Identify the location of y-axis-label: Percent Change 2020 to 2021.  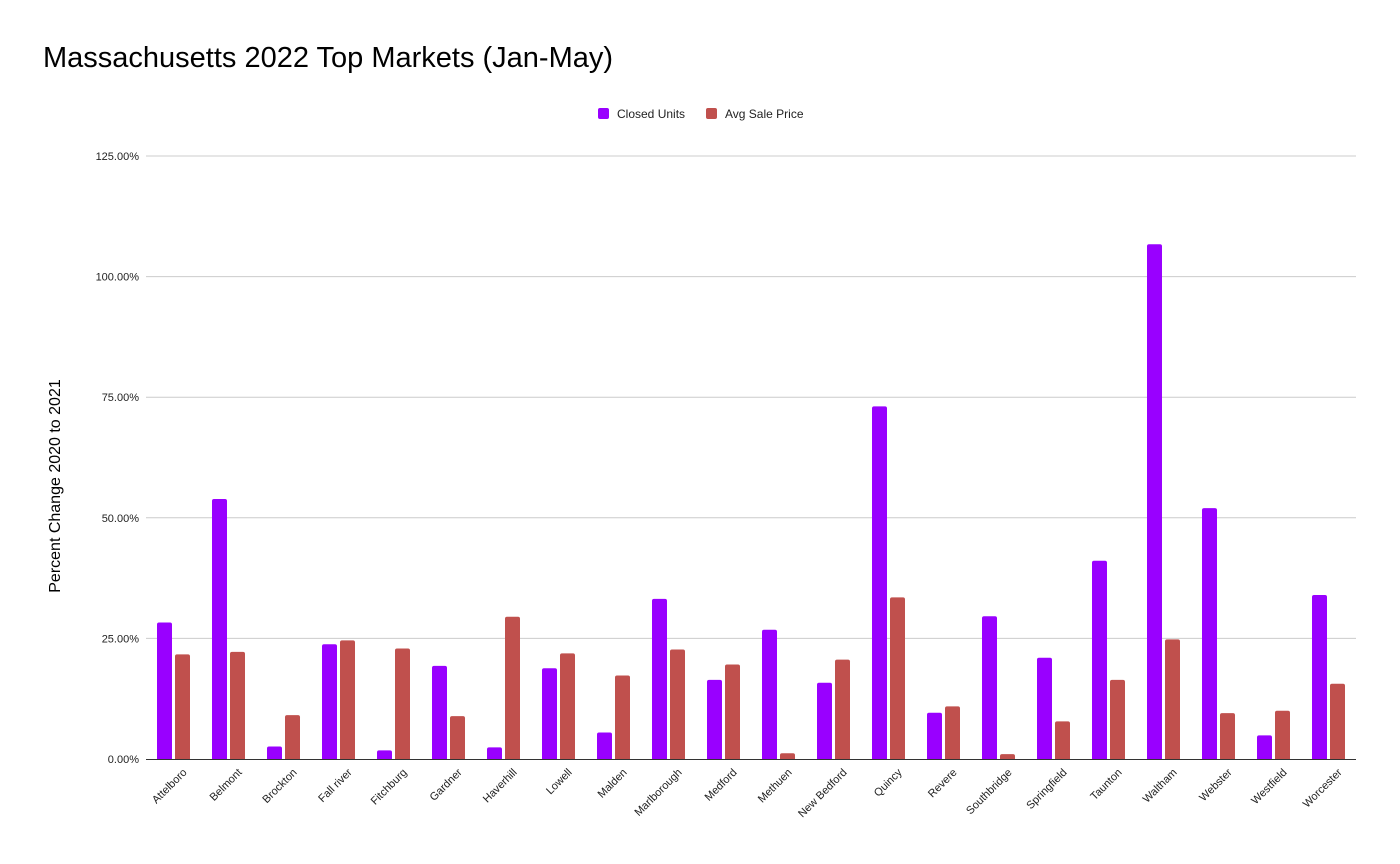
(55, 486).